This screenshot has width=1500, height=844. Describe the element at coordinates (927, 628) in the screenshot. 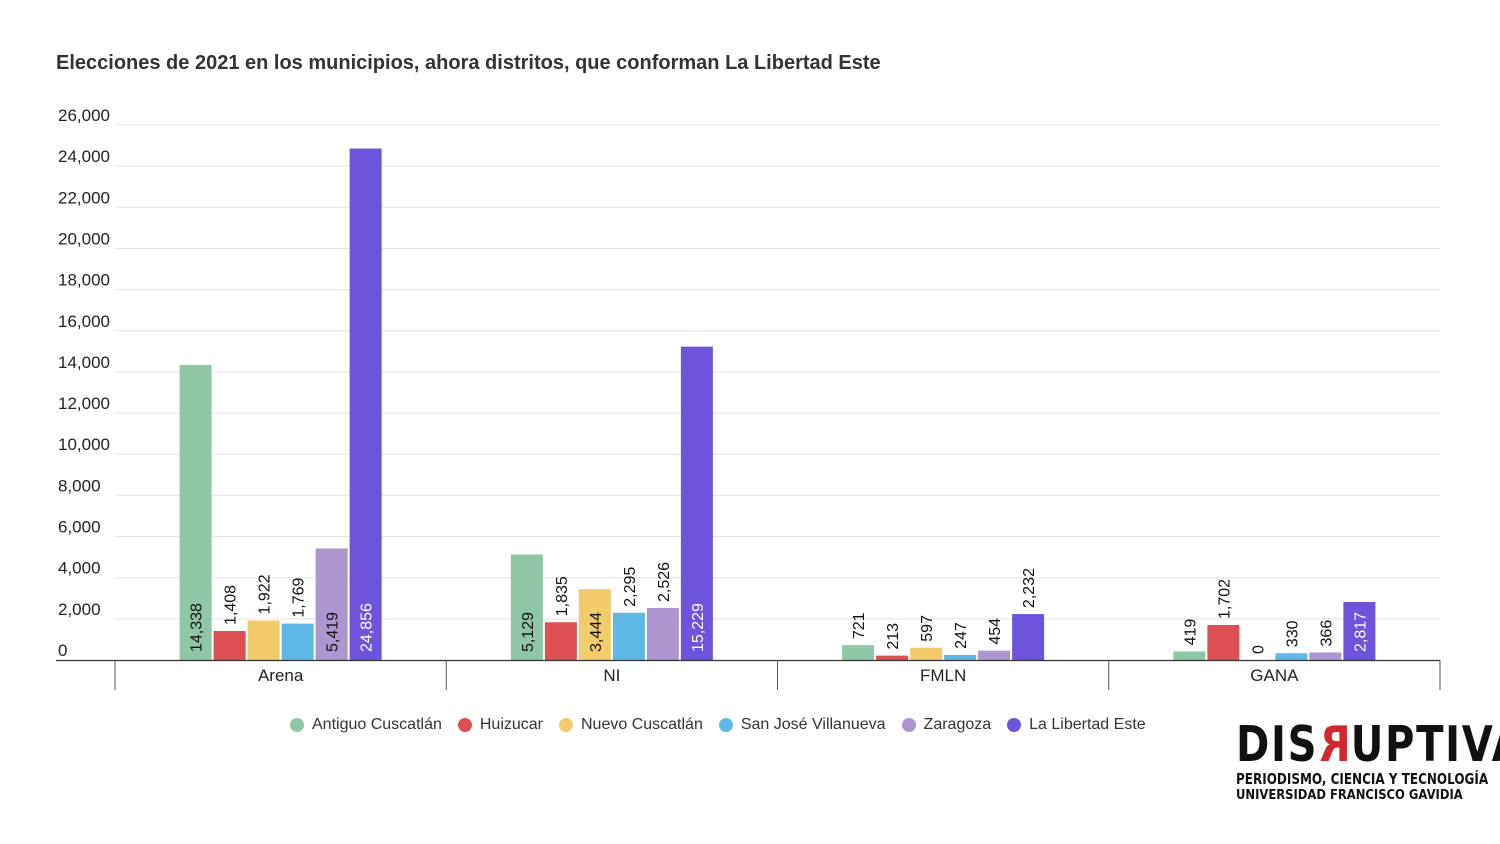

I see `data-label: 597` at that location.